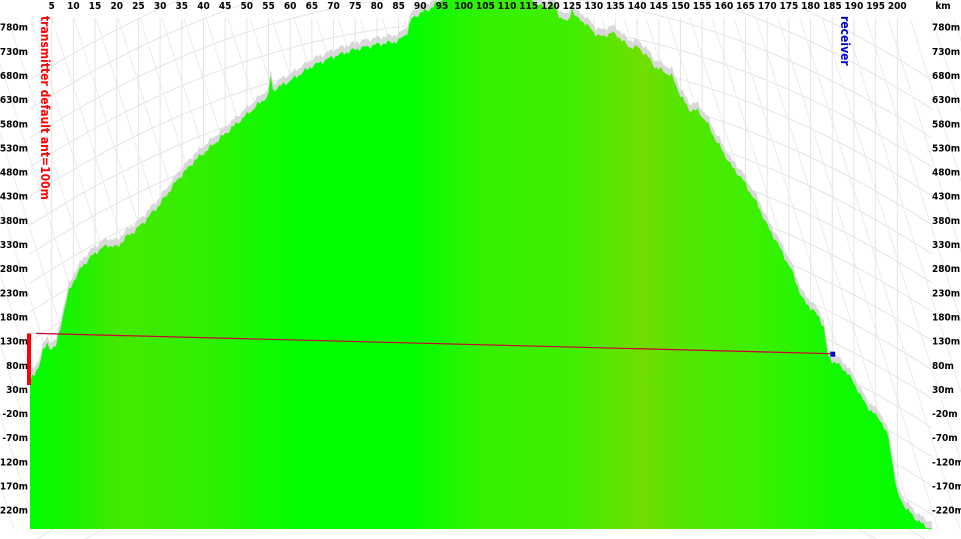 The width and height of the screenshot is (961, 539). I want to click on transmitter-label: transmitter default ant=100m, so click(45, 108).